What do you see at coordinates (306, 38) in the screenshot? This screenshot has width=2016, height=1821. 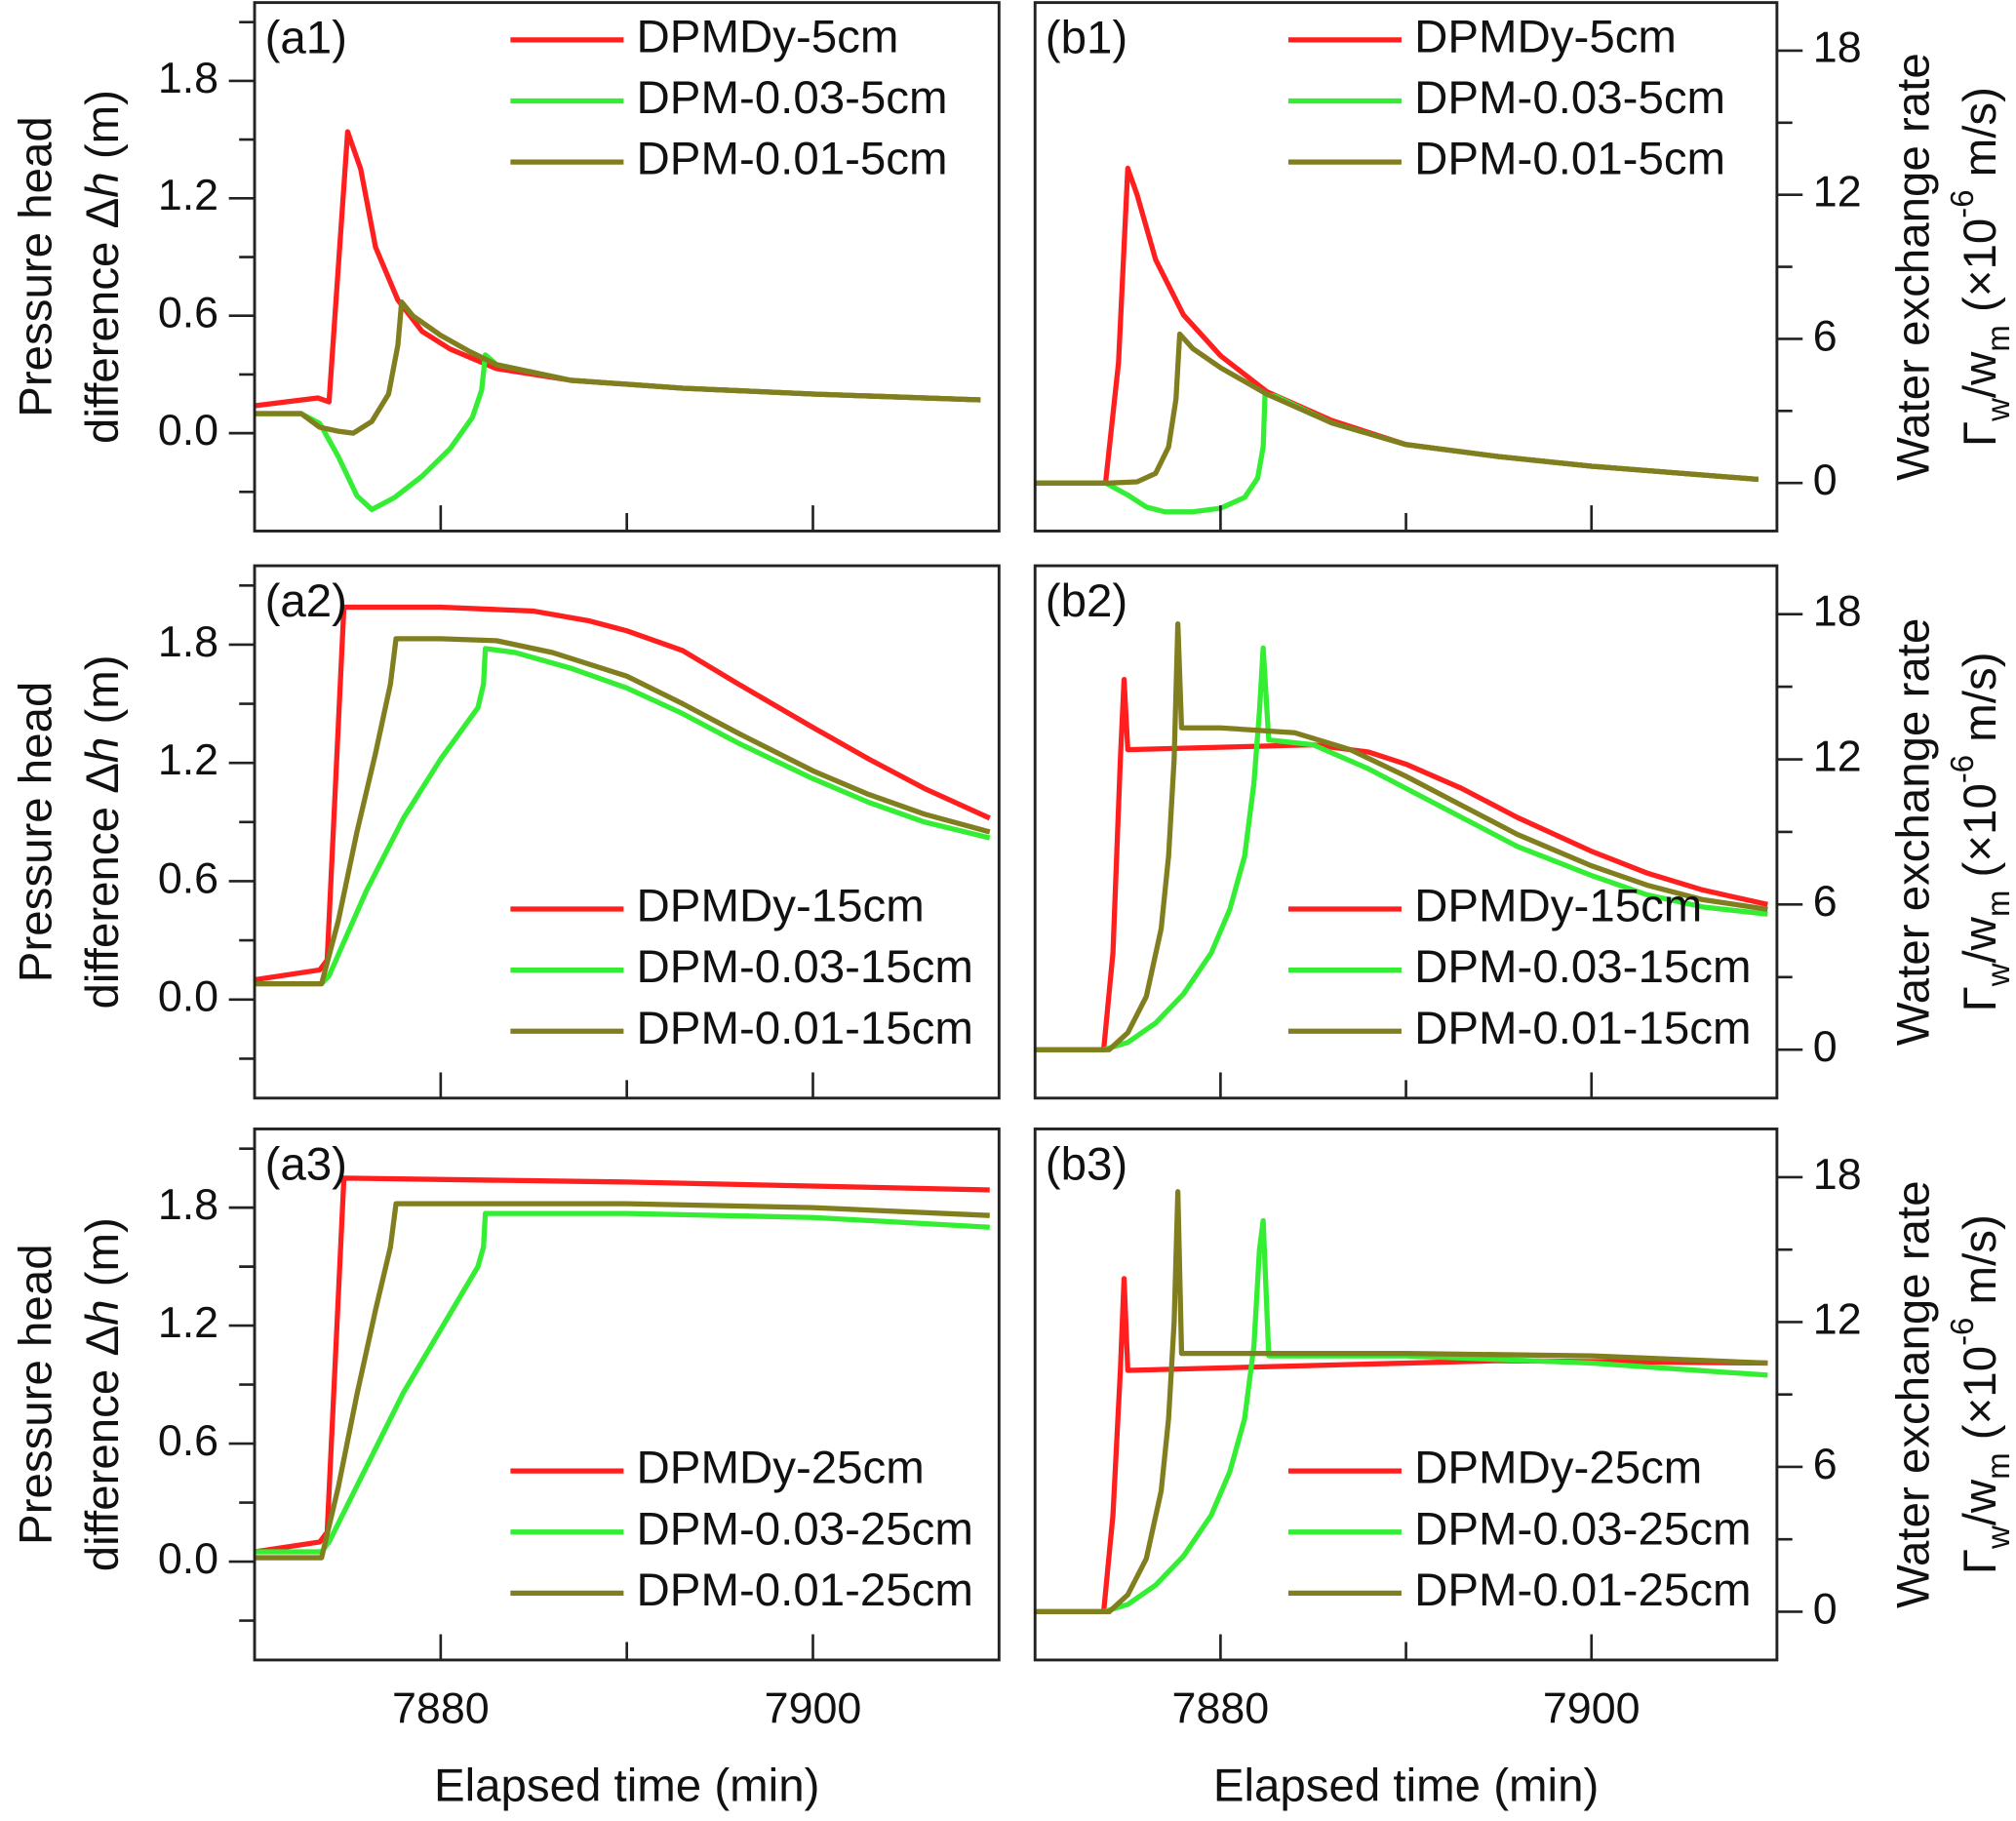 I see `panel-label: (a1)` at bounding box center [306, 38].